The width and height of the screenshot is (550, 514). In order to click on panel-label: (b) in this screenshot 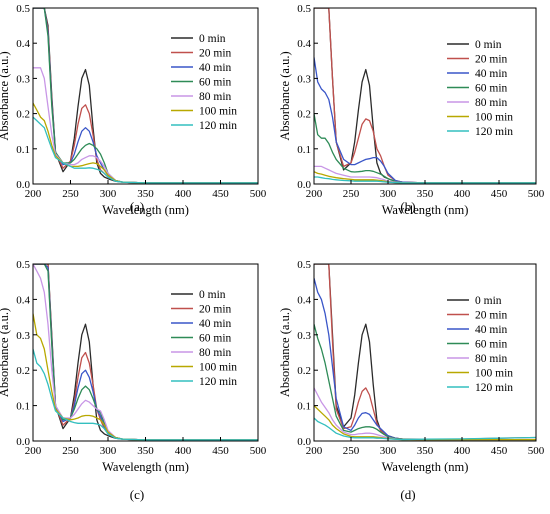, I will do `click(407, 206)`.